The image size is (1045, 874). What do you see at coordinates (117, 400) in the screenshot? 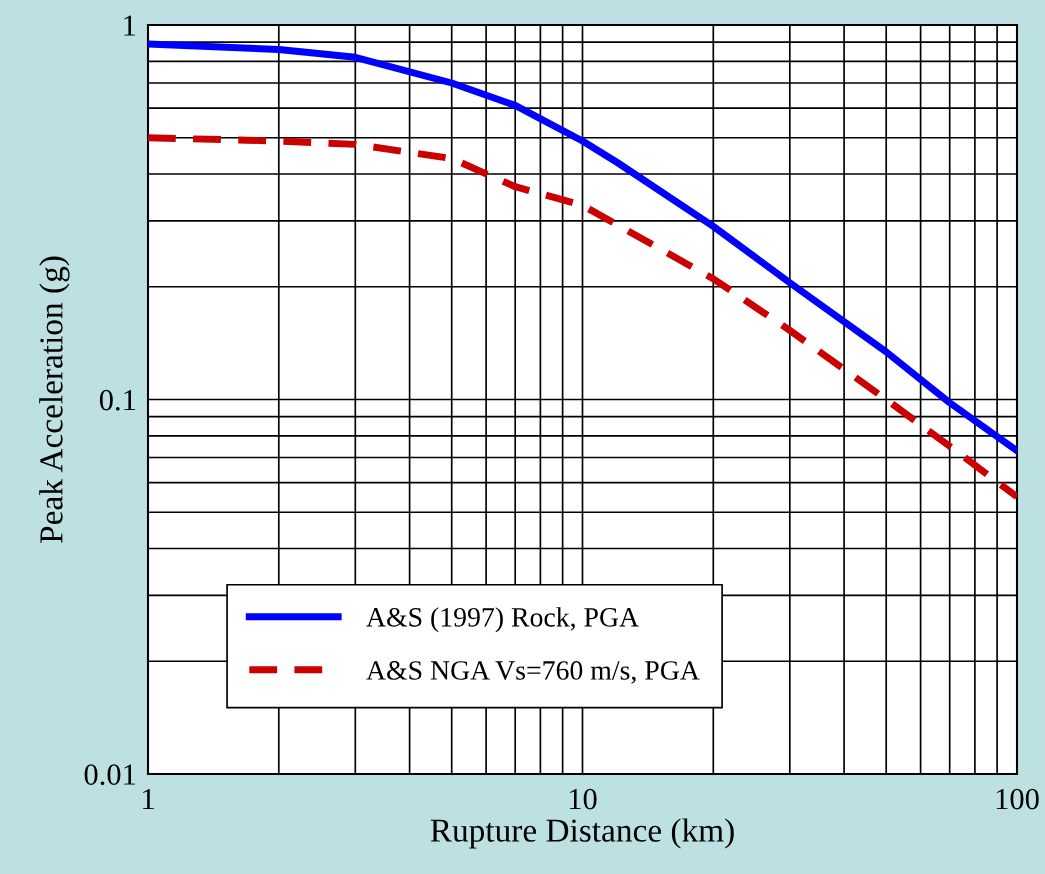
I see `y-tick-label: 0.1` at bounding box center [117, 400].